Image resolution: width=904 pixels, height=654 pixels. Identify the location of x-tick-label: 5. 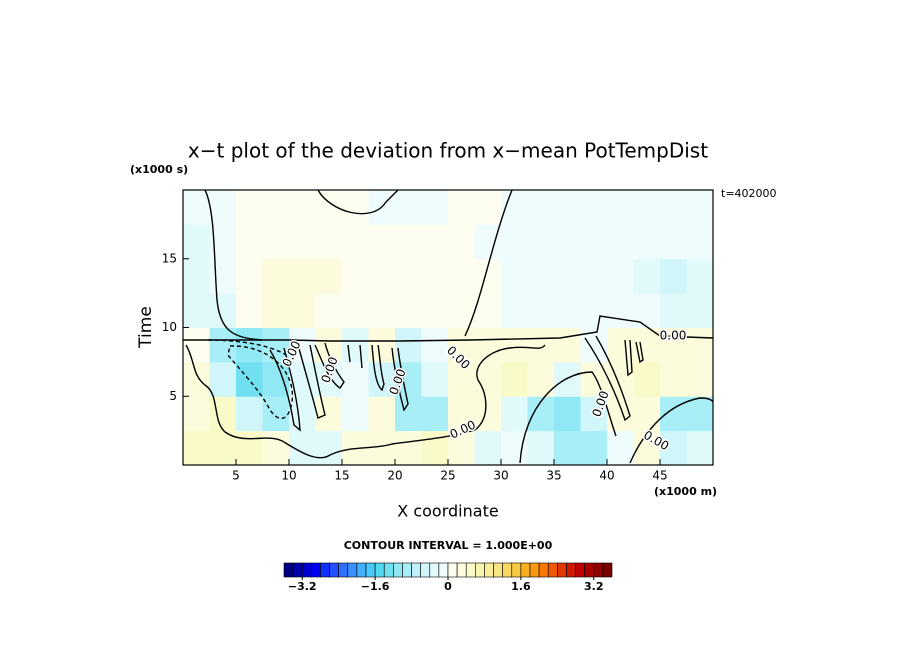
(236, 476).